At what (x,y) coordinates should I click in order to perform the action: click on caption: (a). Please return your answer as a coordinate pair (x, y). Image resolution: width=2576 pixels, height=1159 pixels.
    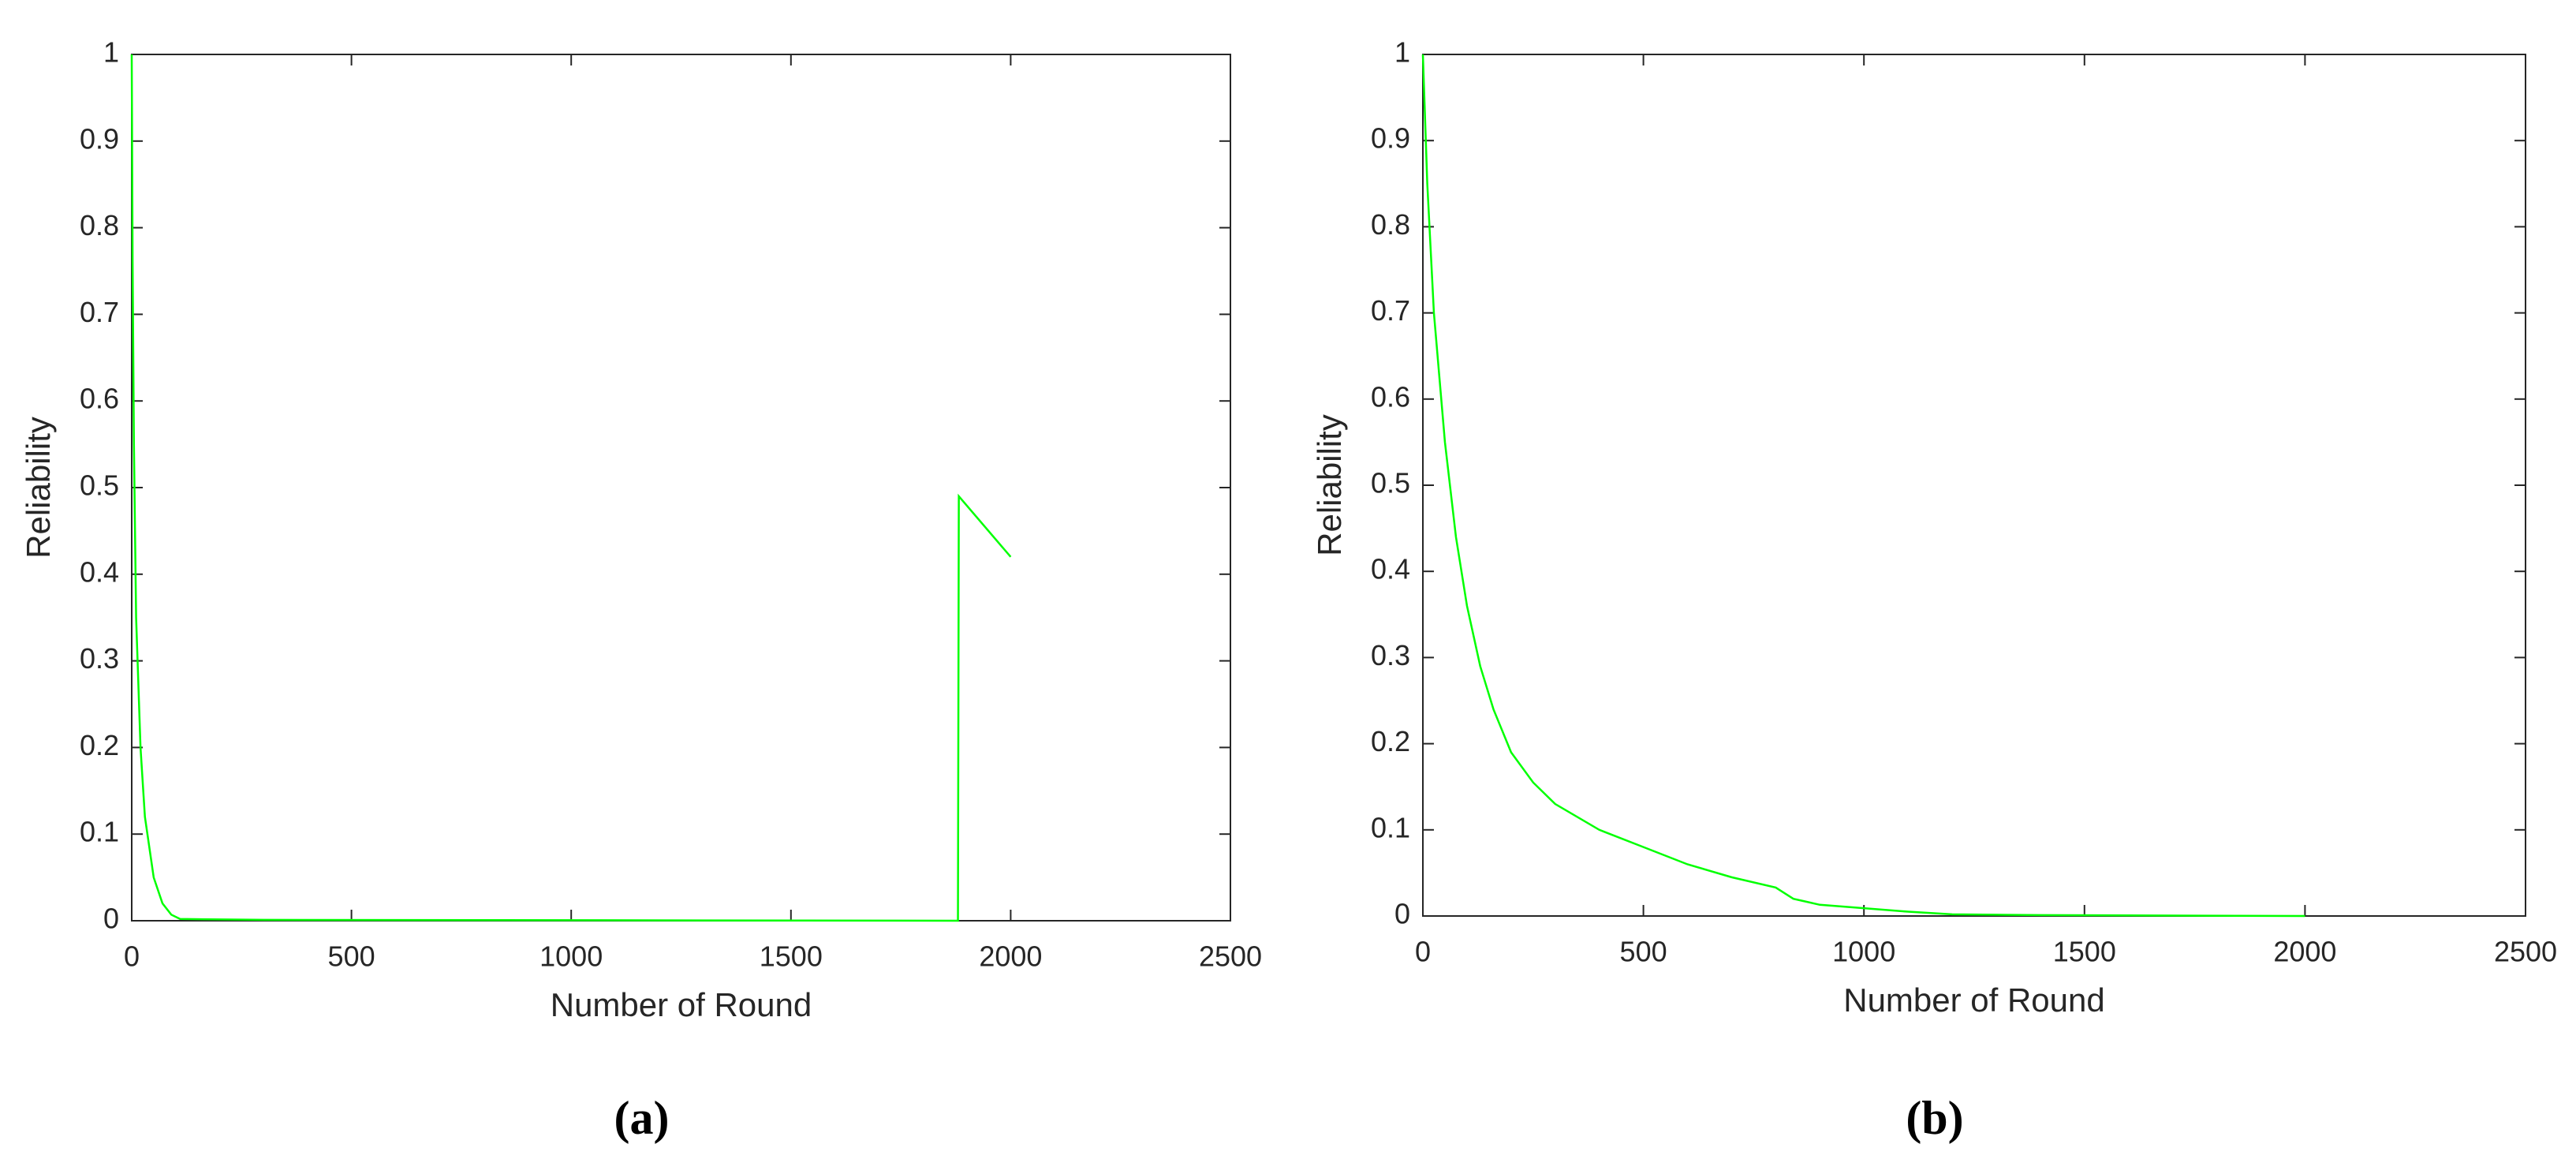
    Looking at the image, I should click on (642, 1118).